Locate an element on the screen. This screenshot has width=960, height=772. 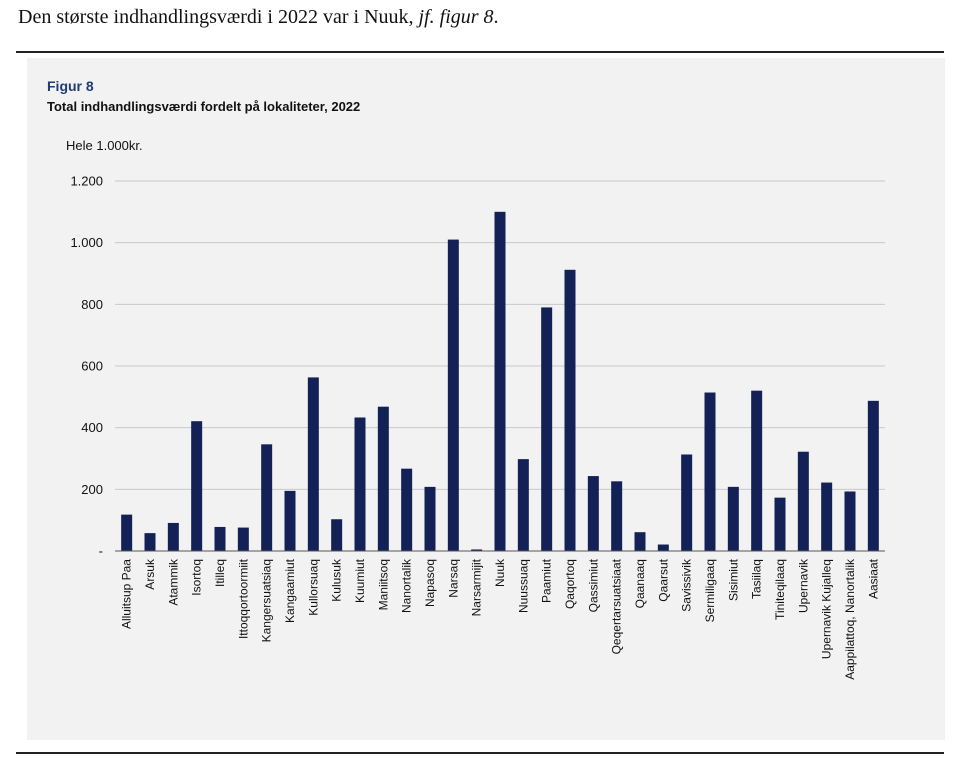
x-tick-label: Kullorsuaq is located at coordinates (313, 587).